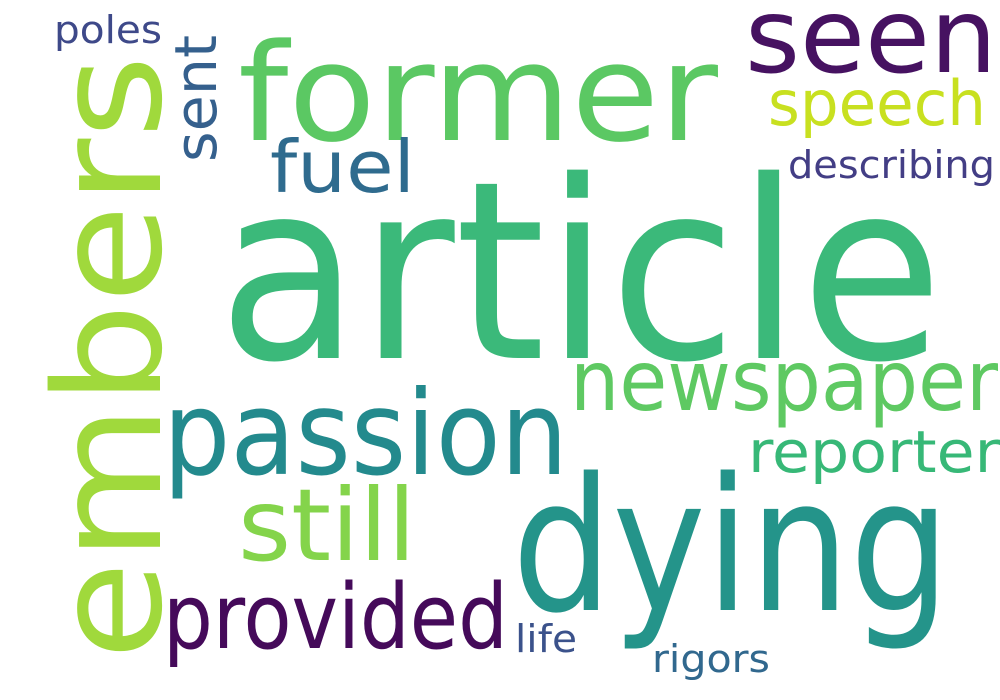 This screenshot has width=1000, height=700. What do you see at coordinates (871, 48) in the screenshot?
I see `word-seen: seen` at bounding box center [871, 48].